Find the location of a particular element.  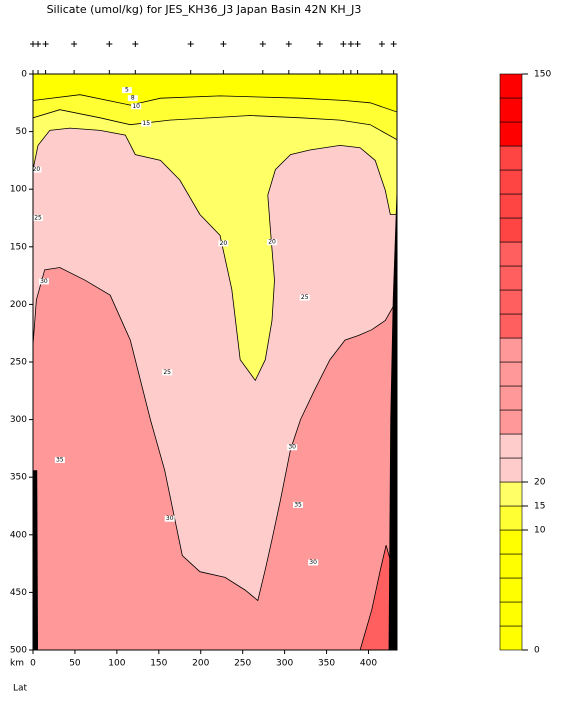

contour-label: 8 is located at coordinates (133, 98).